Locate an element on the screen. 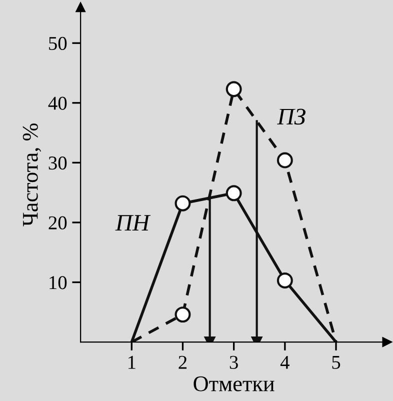 This screenshot has width=393, height=401. y-tick-label: 40 is located at coordinates (57, 103).